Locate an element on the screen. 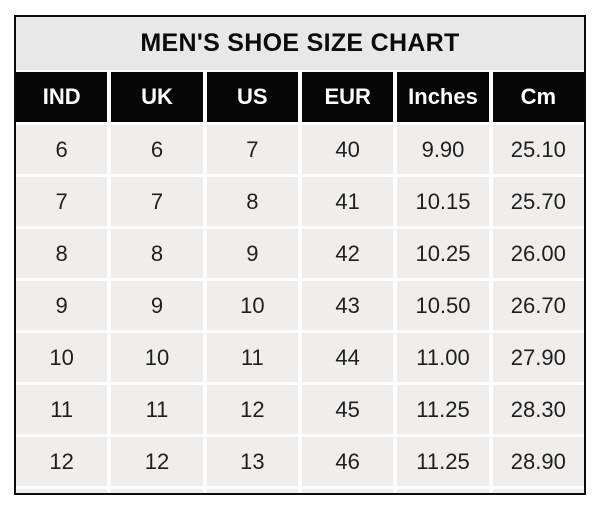 The image size is (605, 521). table-cell: 10.15 is located at coordinates (443, 201).